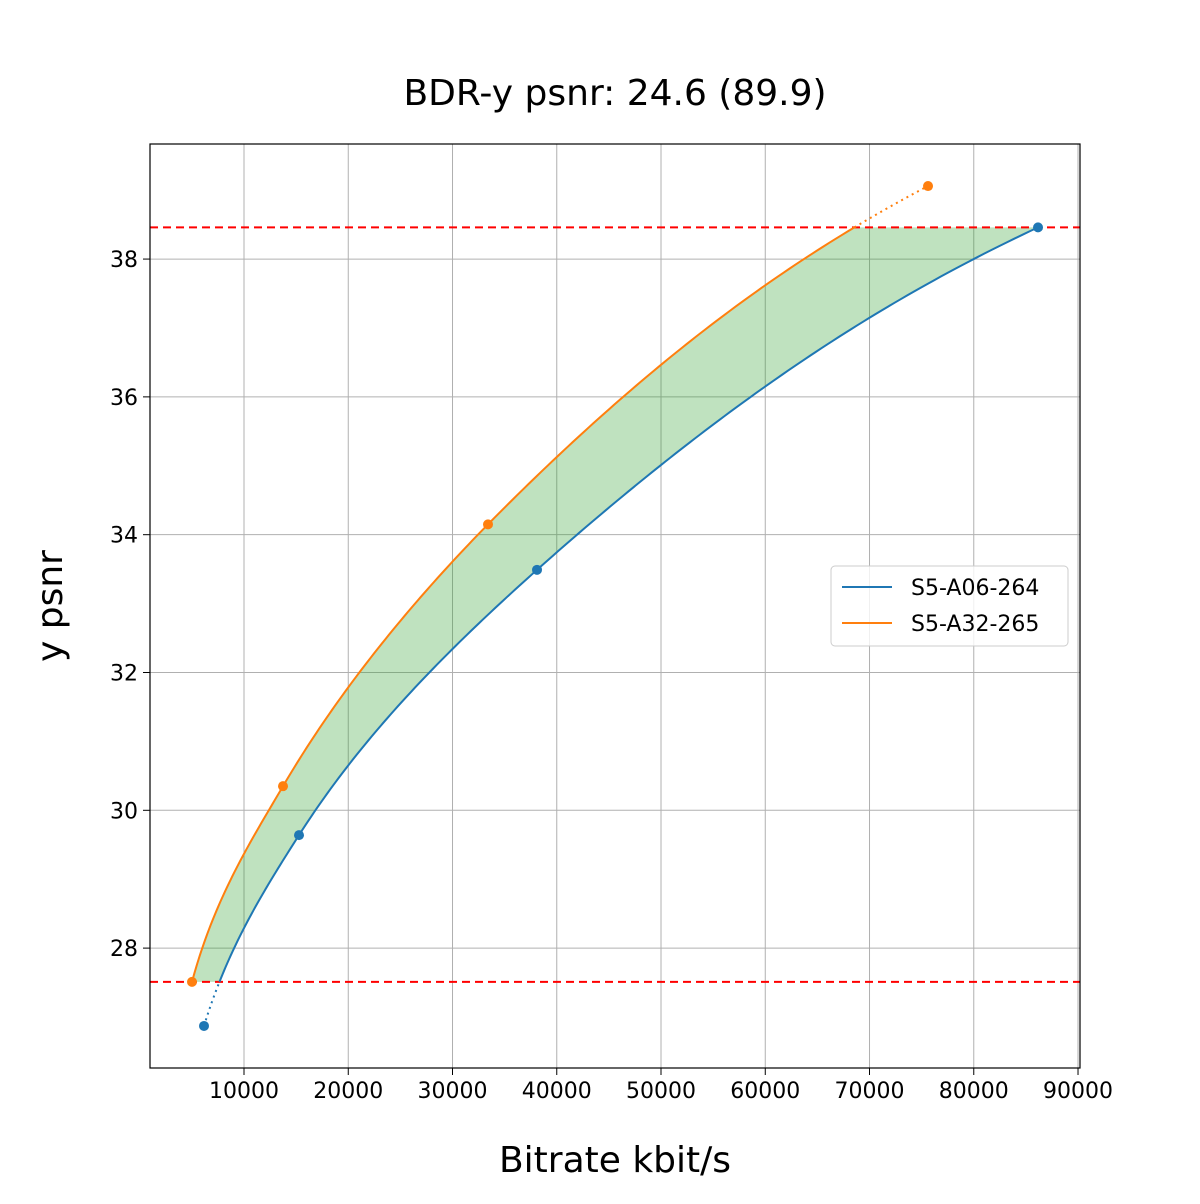  Describe the element at coordinates (557, 1091) in the screenshot. I see `x-tick-label: 40000` at that location.